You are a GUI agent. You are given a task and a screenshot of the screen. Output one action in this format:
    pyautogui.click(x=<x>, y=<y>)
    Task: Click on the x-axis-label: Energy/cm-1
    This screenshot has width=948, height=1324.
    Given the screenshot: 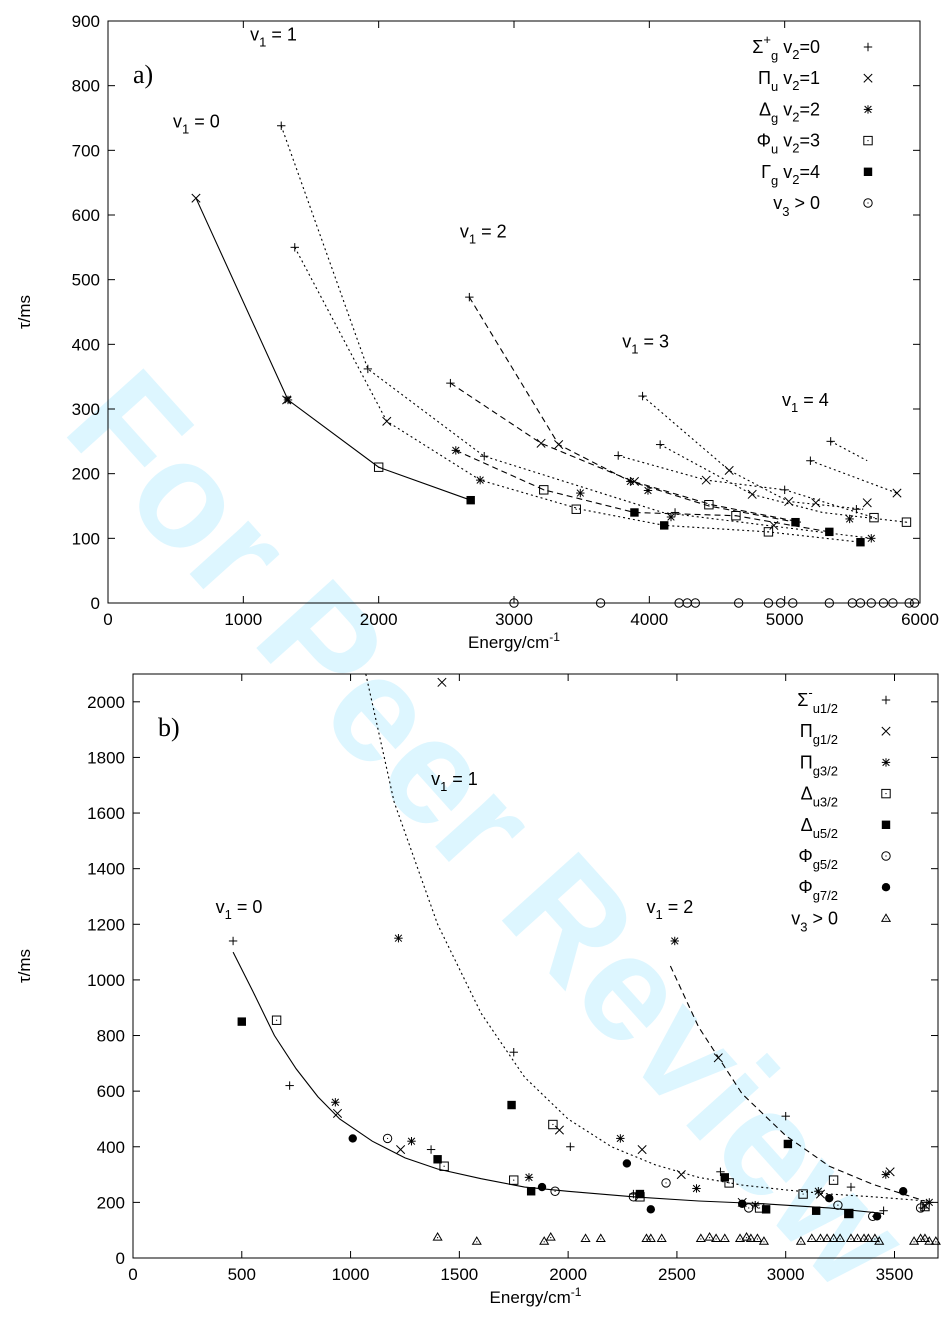 What is the action you would take?
    pyautogui.click(x=514, y=641)
    